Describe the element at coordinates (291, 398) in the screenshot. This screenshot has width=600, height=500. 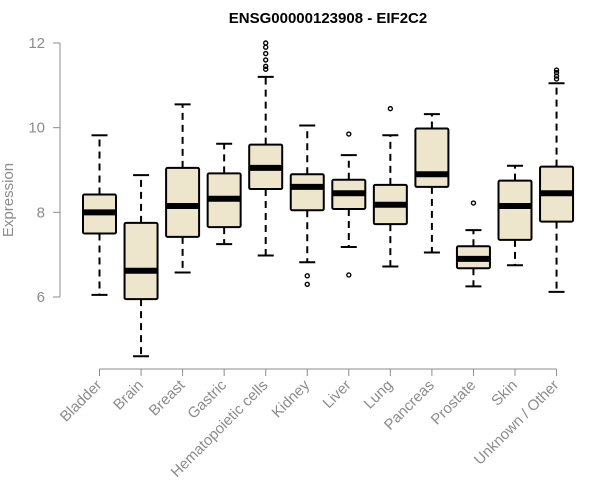
I see `x-tick-label: Kidney` at that location.